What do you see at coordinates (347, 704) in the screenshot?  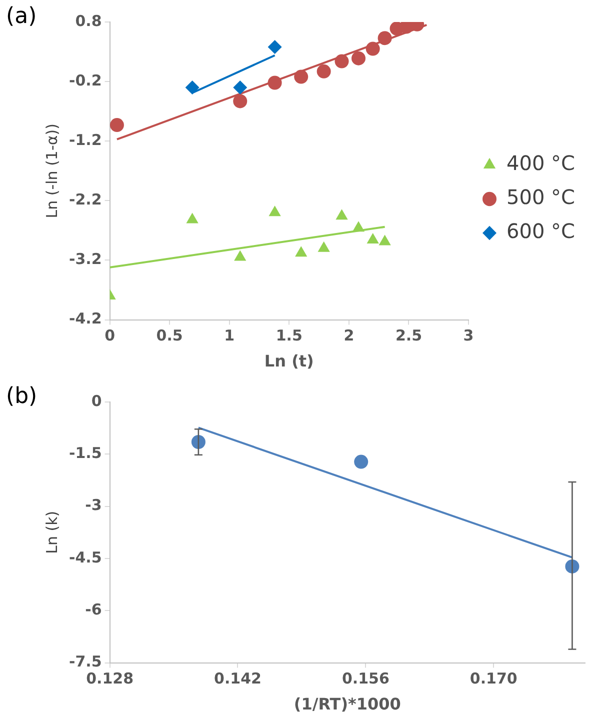 I see `x-axis-title: (1/RT)*1000` at bounding box center [347, 704].